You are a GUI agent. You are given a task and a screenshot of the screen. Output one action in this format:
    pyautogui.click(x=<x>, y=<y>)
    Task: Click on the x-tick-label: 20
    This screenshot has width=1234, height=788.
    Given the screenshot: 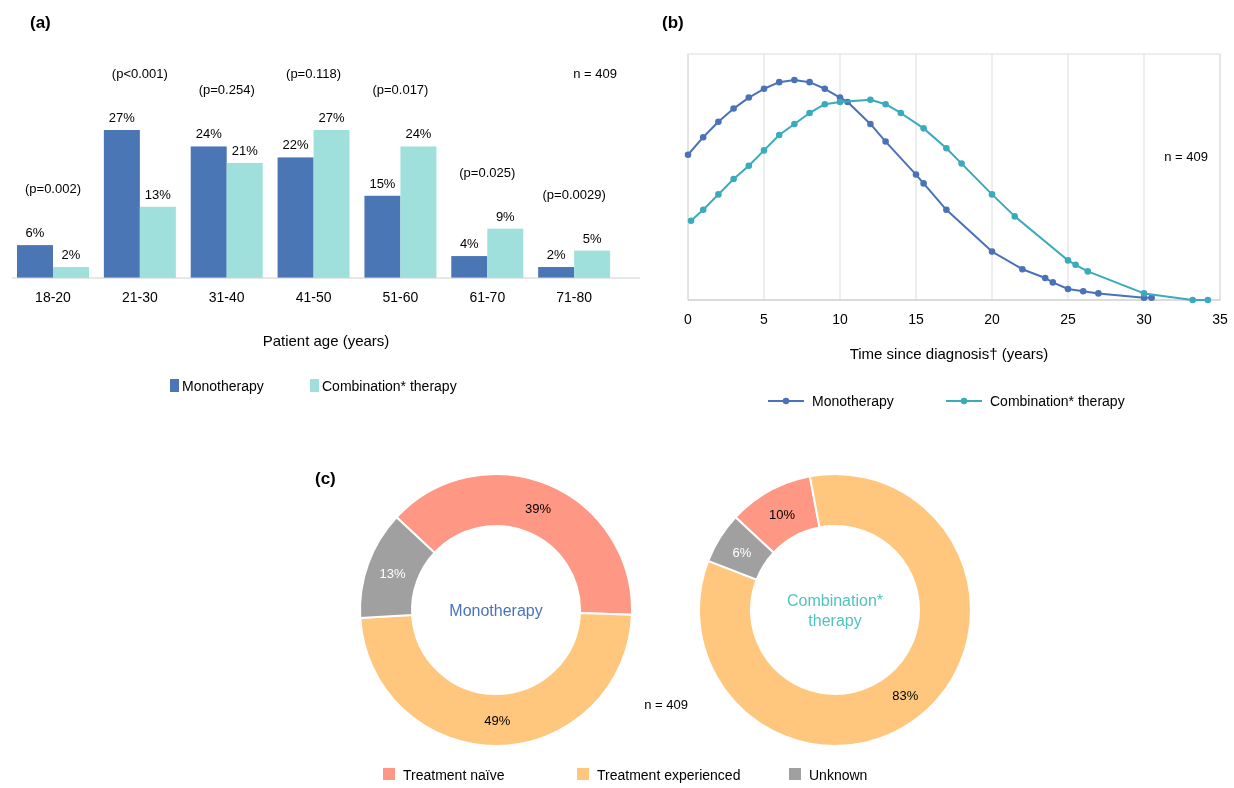 What is the action you would take?
    pyautogui.click(x=992, y=319)
    